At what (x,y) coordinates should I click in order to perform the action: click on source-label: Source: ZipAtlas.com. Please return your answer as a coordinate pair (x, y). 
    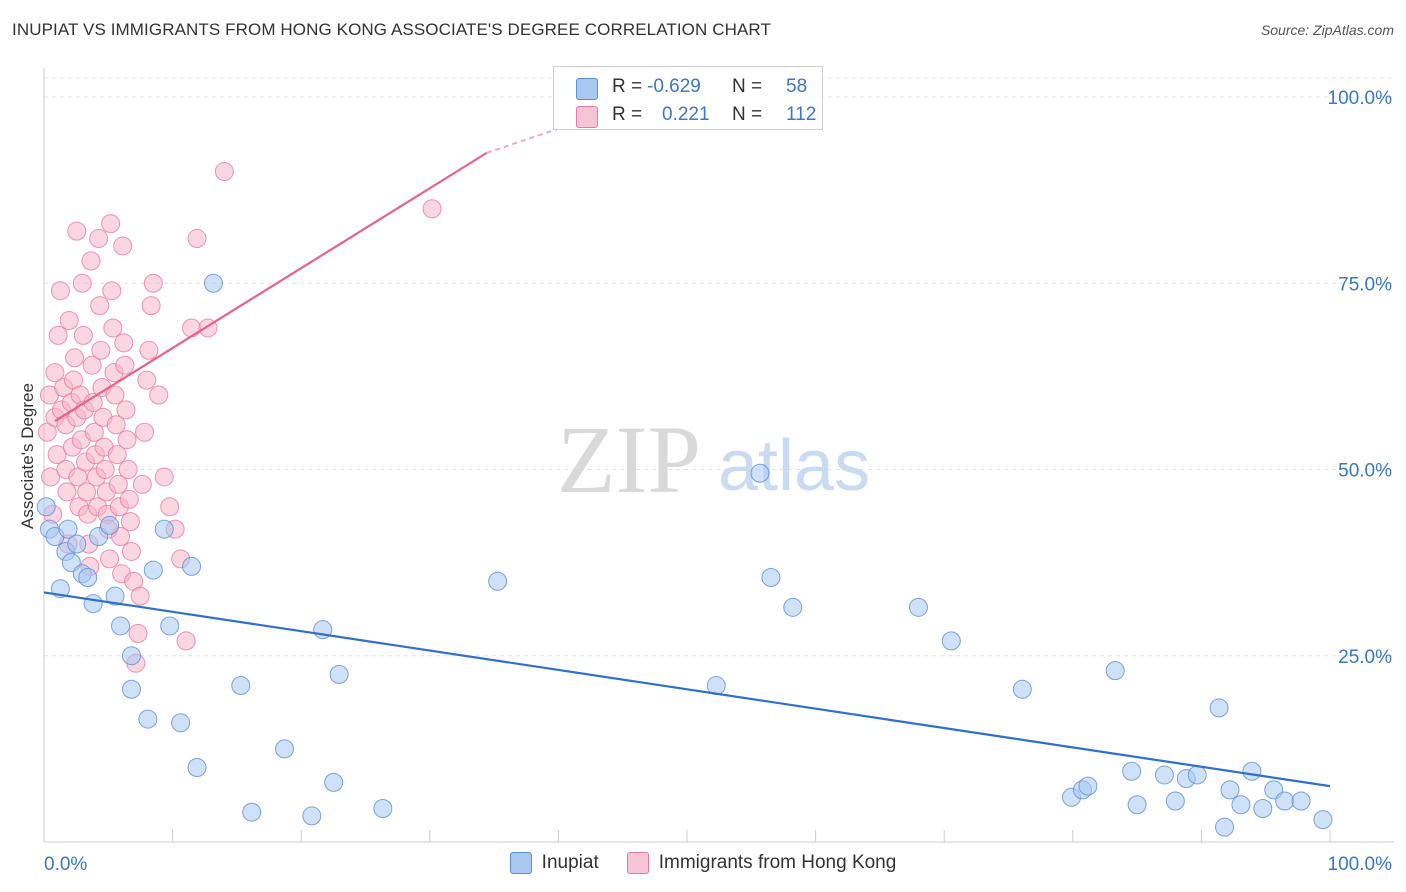
    Looking at the image, I should click on (1327, 30).